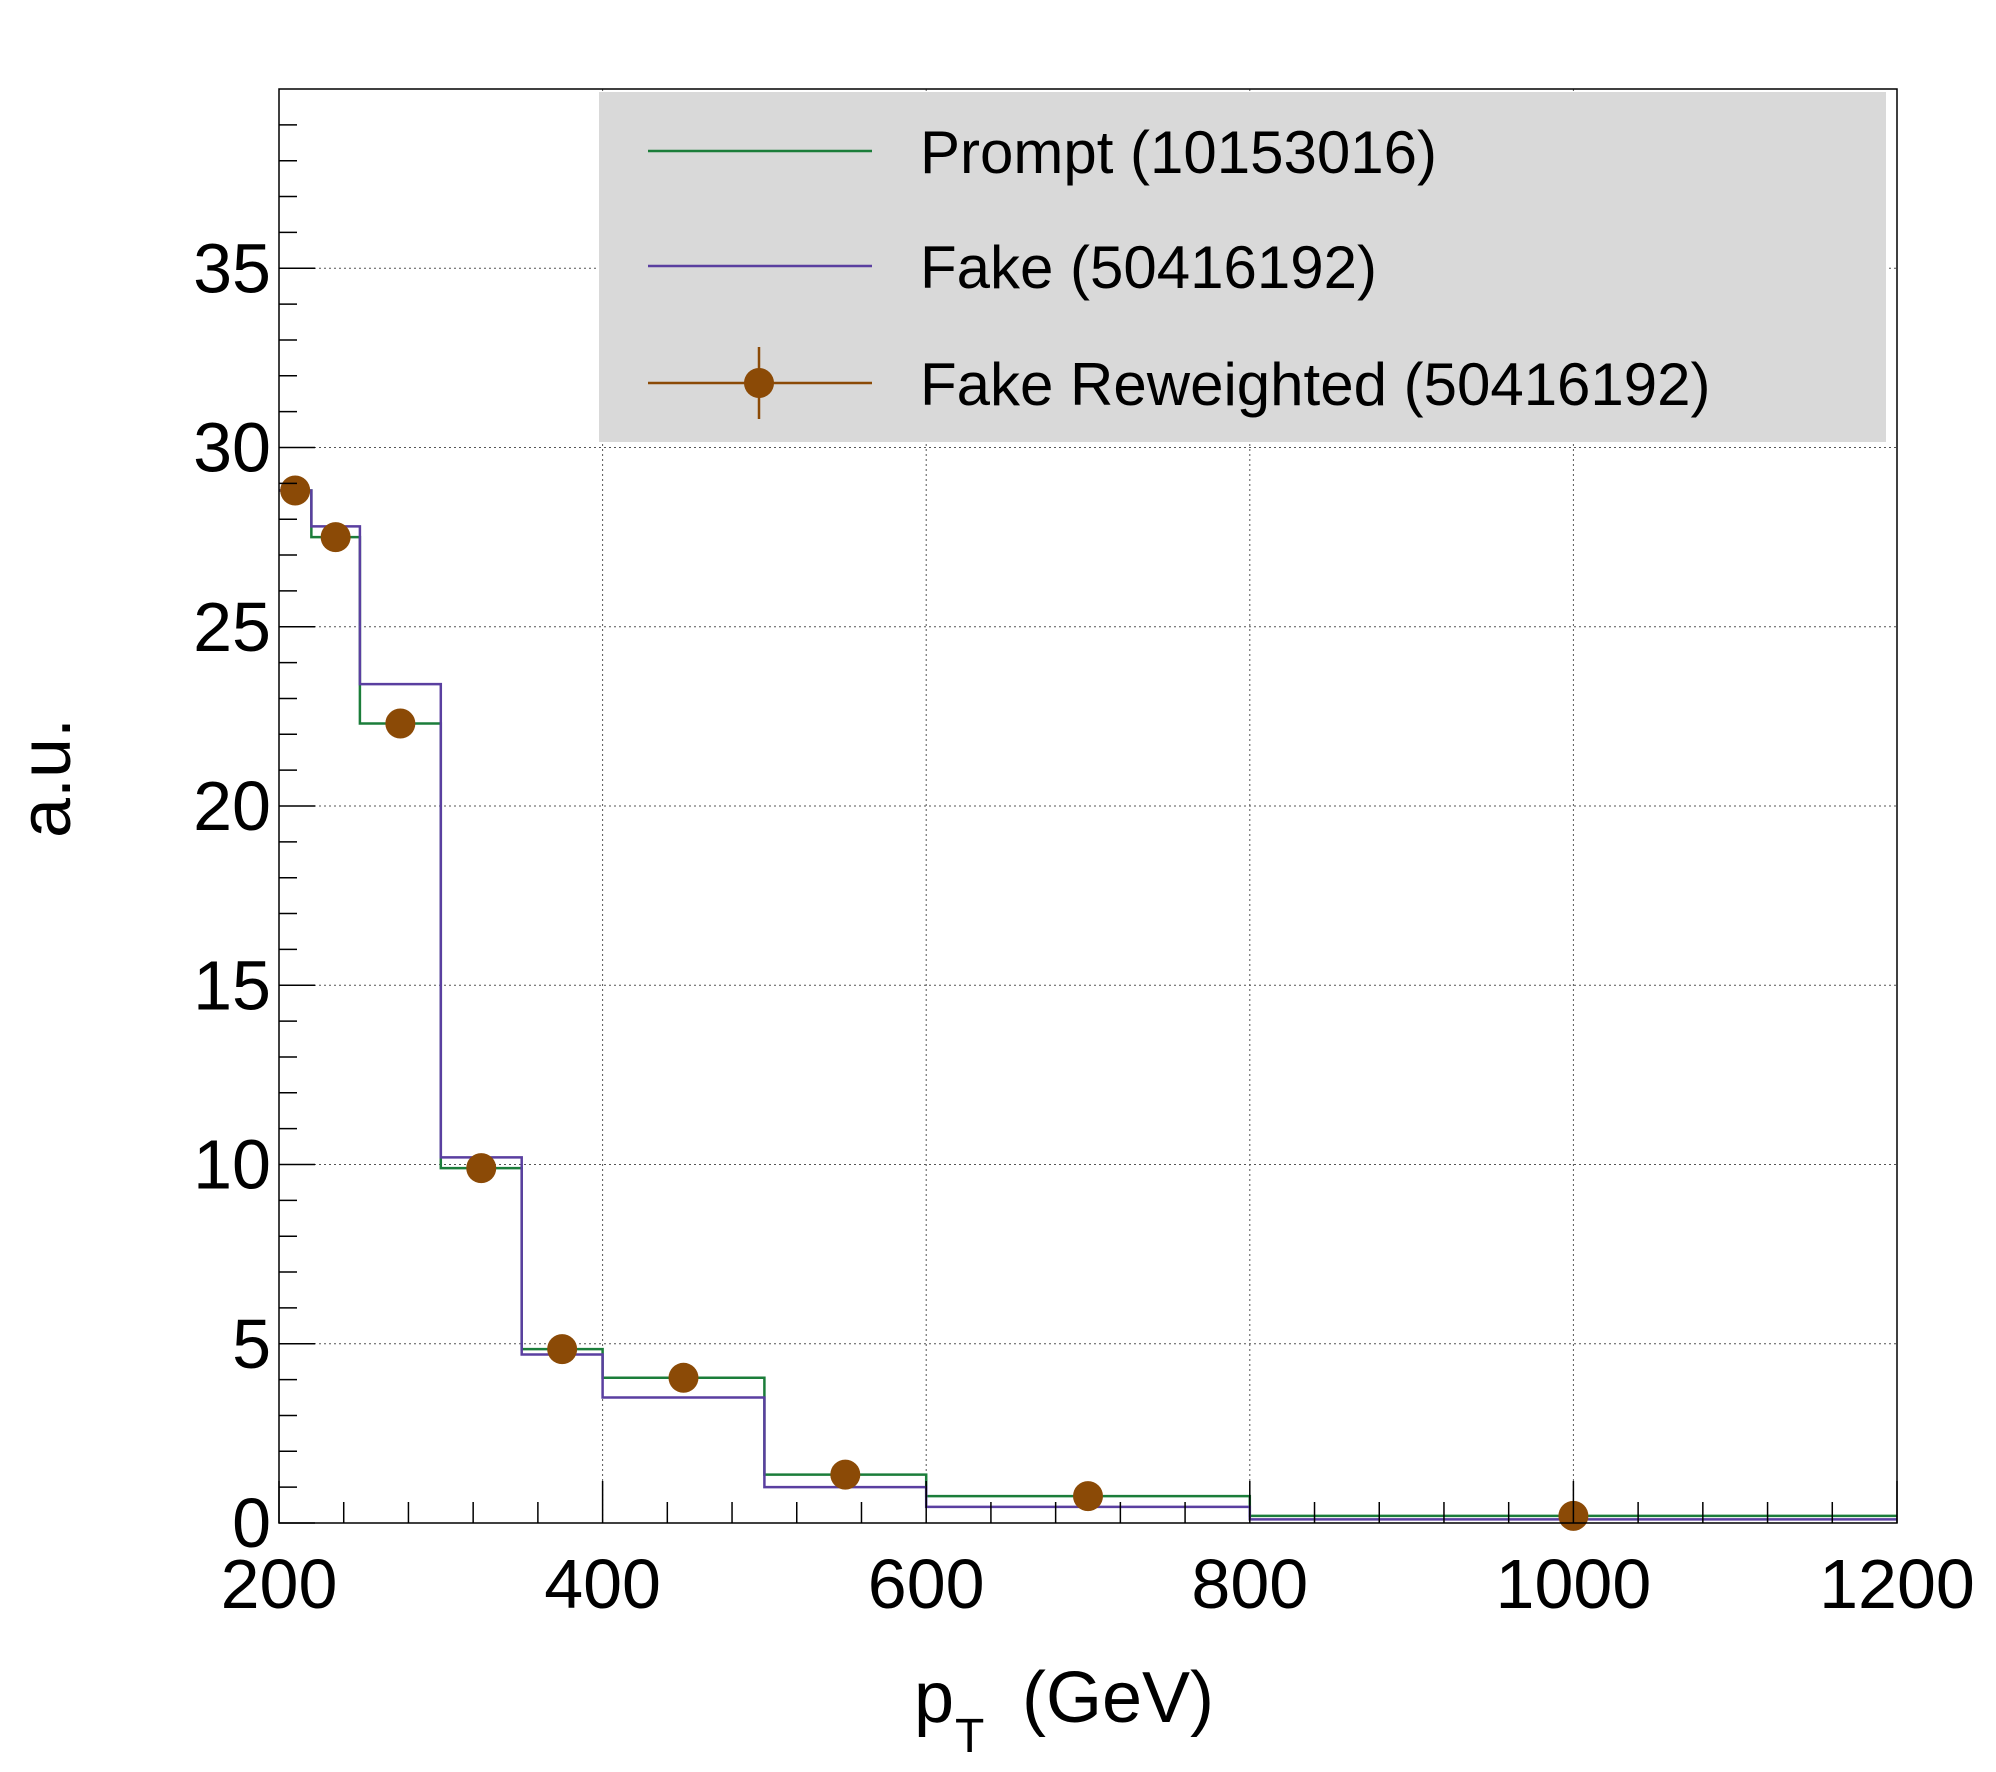  Describe the element at coordinates (251, 1344) in the screenshot. I see `y-tick-label: 5` at that location.